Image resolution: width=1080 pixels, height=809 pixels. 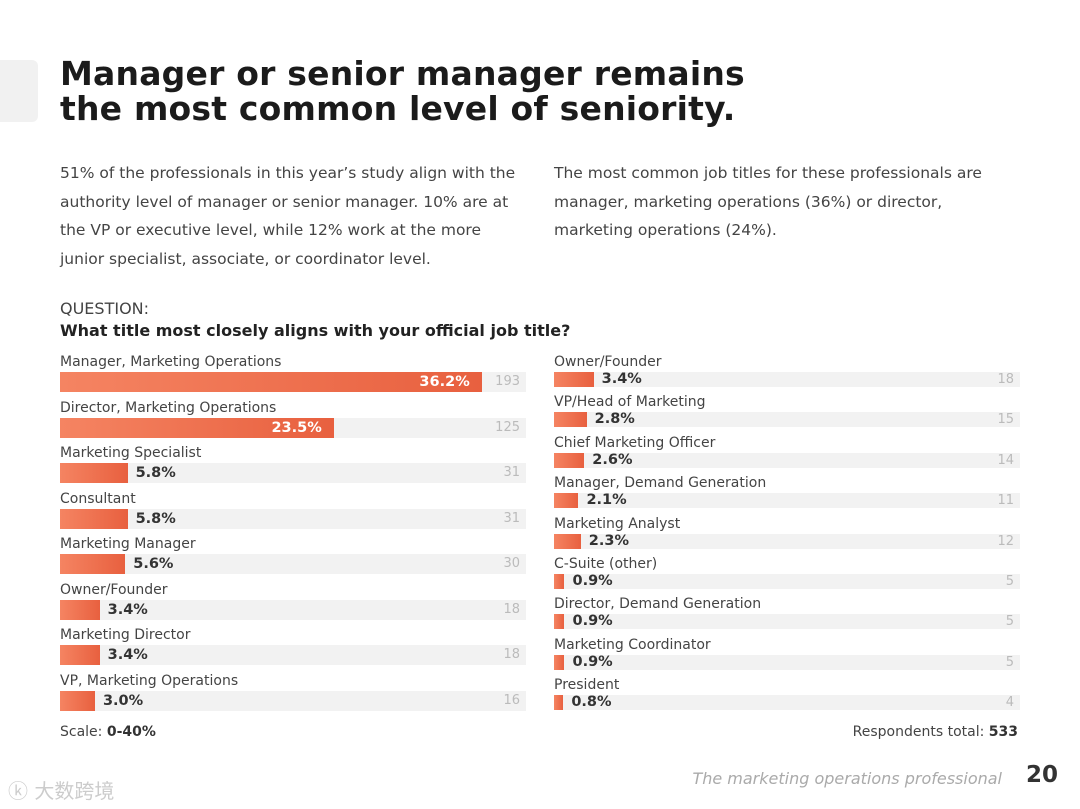 I want to click on bar-row: C-Suite (other) 0.9% 5, so click(x=787, y=574).